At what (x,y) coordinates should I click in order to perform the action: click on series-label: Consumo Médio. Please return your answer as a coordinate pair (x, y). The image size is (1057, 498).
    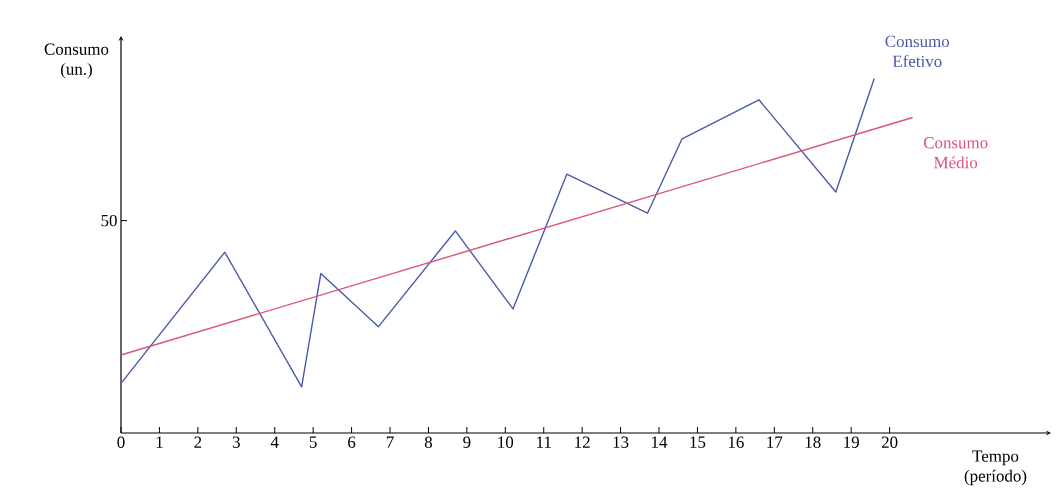
    Looking at the image, I should click on (955, 153).